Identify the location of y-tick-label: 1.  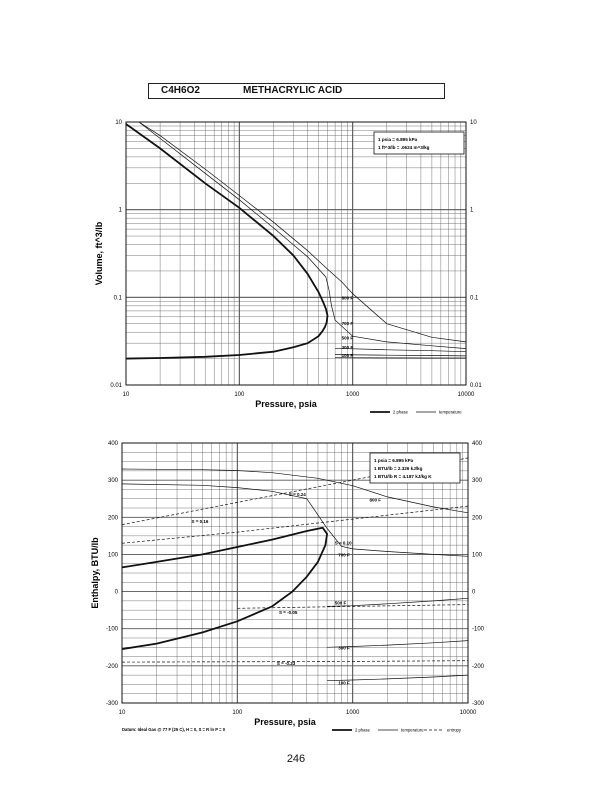
(121, 211).